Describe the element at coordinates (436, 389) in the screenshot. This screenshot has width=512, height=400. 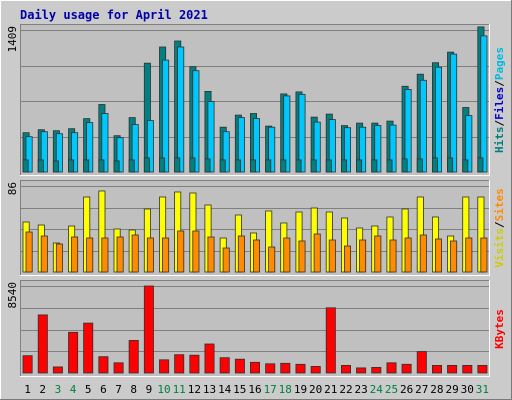
I see `day-label-28: 28` at that location.